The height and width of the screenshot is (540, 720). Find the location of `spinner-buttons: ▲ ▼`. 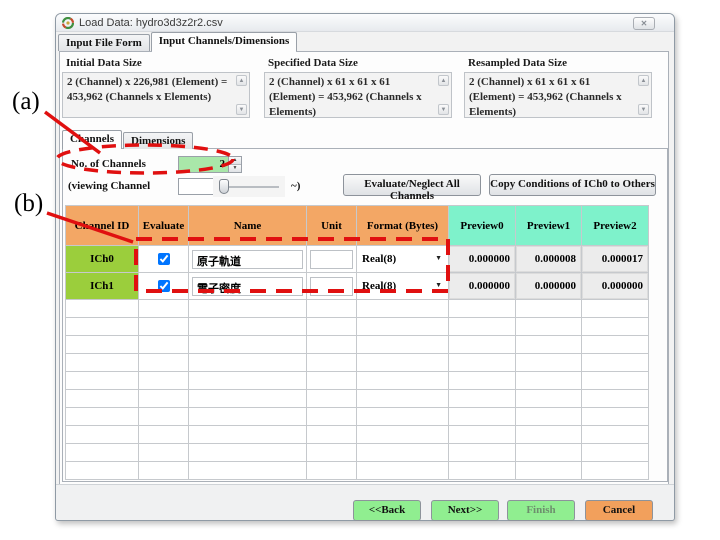

spinner-buttons: ▲ ▼ is located at coordinates (234, 164).